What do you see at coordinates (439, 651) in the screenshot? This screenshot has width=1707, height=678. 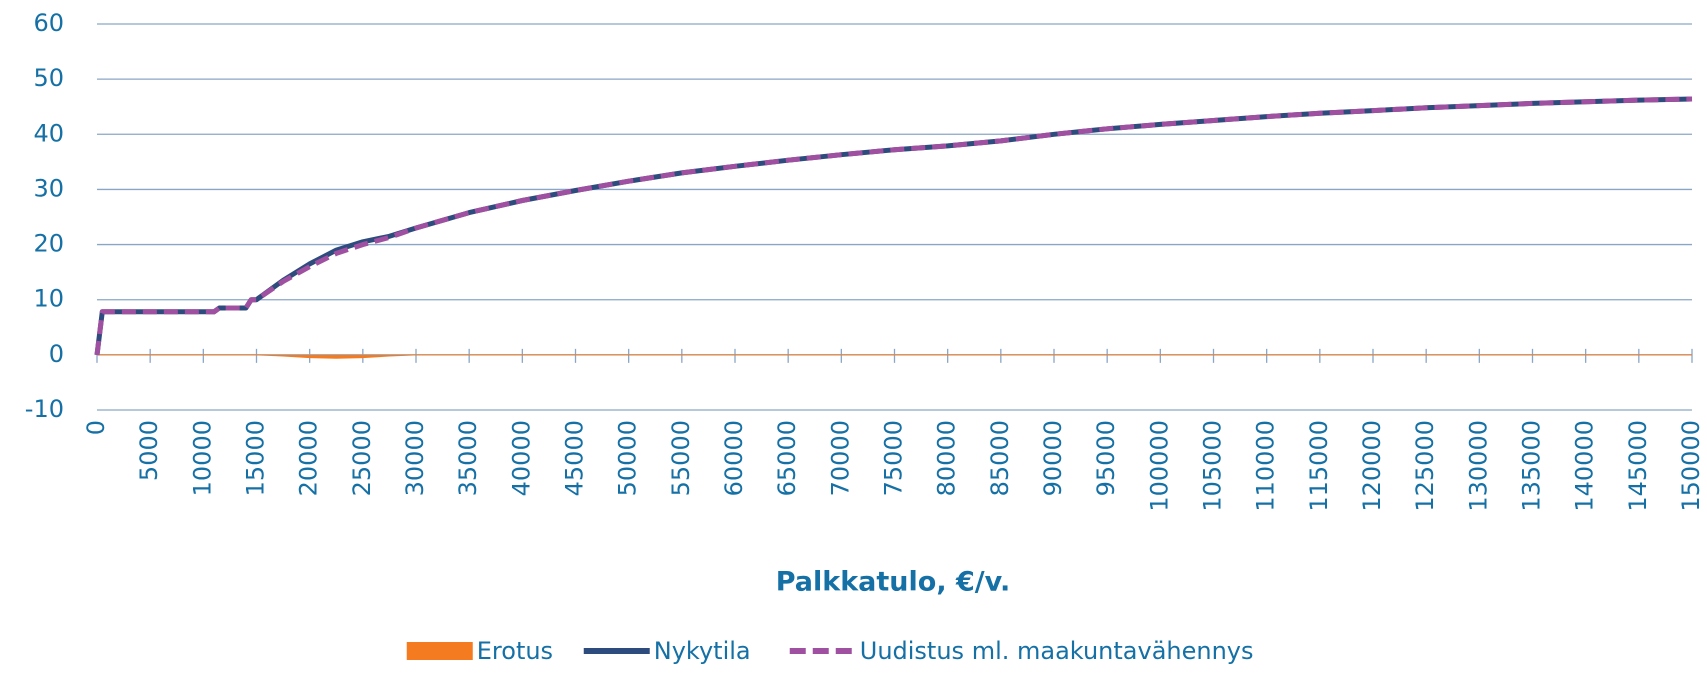 I see `legend-swatch` at bounding box center [439, 651].